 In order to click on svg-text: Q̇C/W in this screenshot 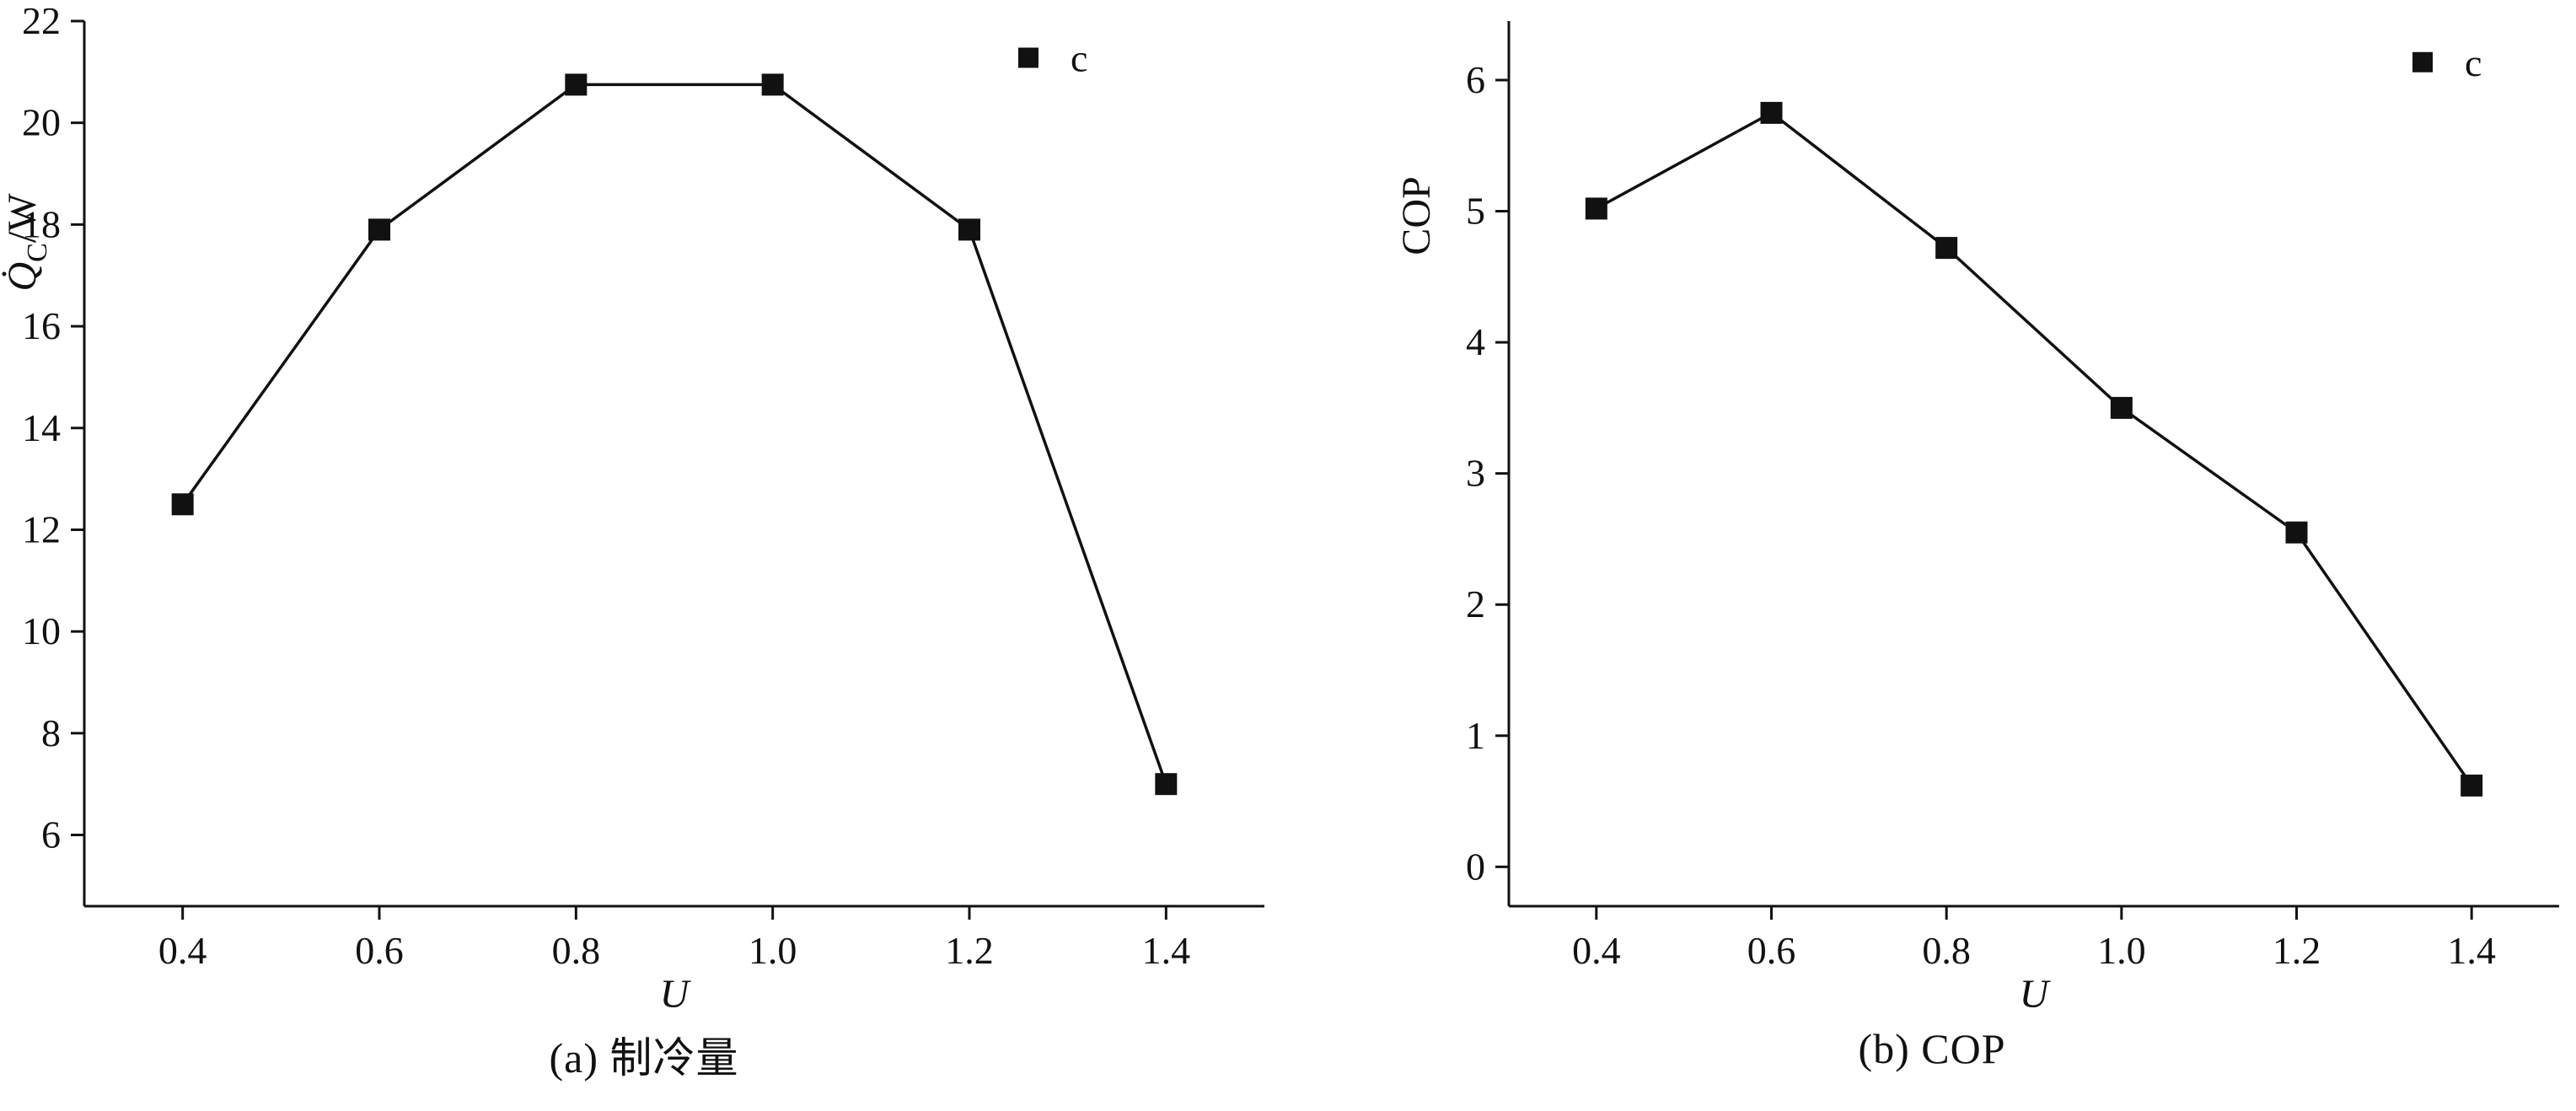, I will do `click(26, 242)`.